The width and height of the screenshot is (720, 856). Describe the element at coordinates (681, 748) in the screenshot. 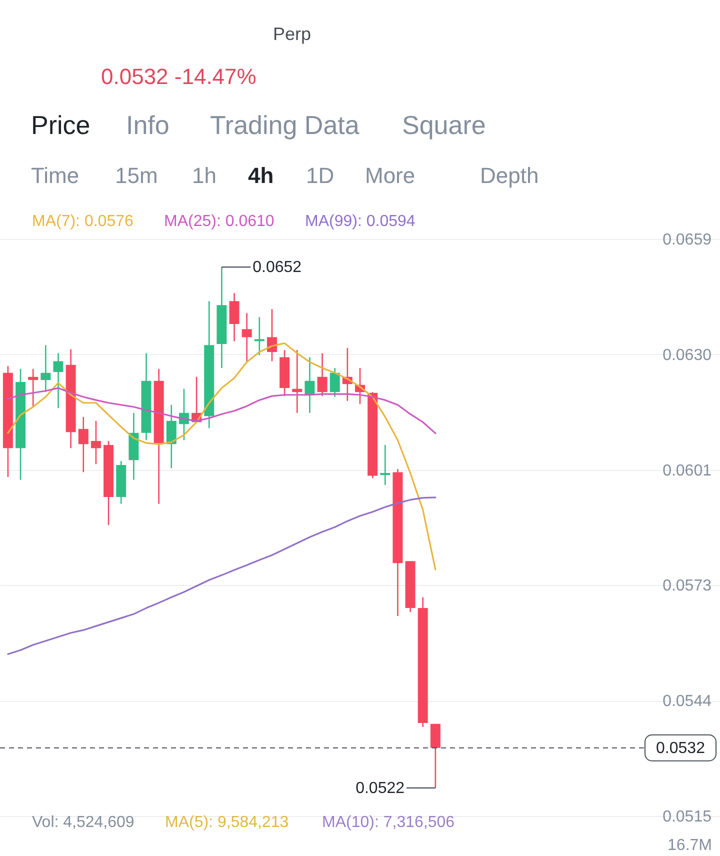

I see `text: 0.0532` at that location.